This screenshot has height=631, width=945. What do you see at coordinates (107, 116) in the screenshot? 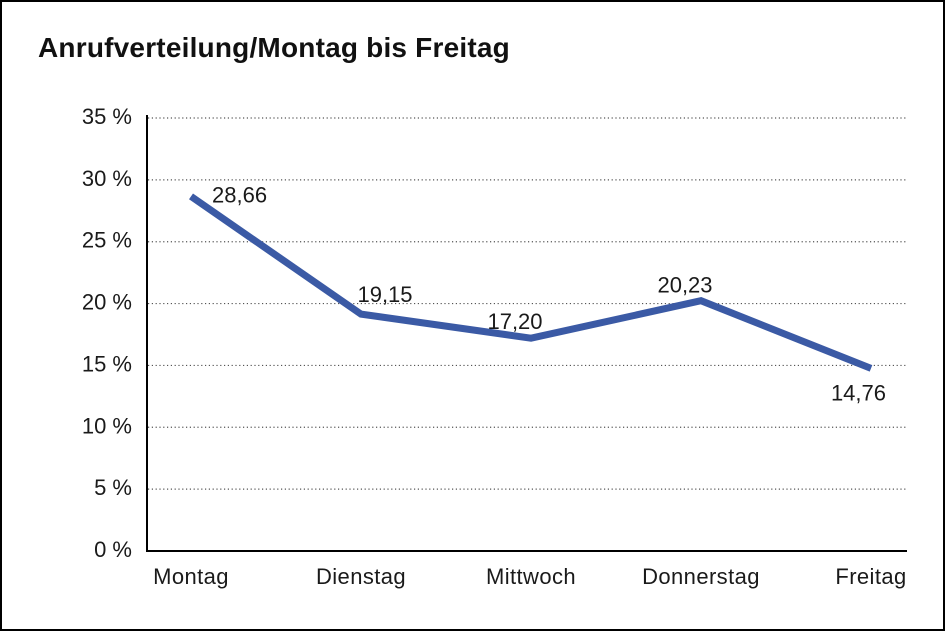
I see `y-tick-label: 35 %` at bounding box center [107, 116].